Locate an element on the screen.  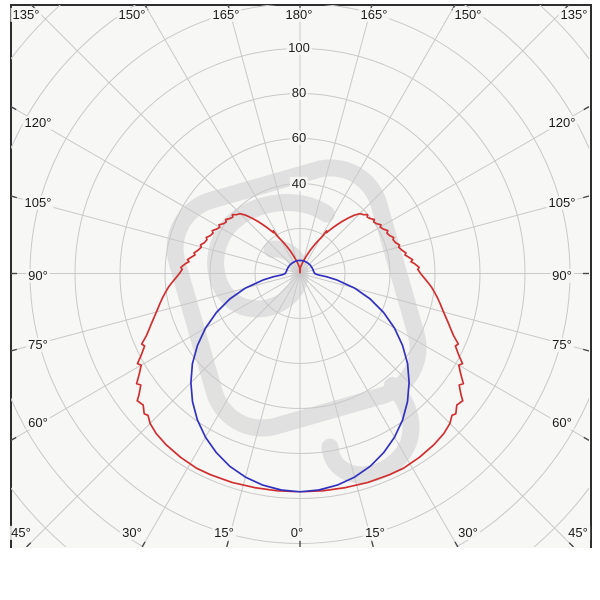
angle-label-left: 120° is located at coordinates (38, 122).